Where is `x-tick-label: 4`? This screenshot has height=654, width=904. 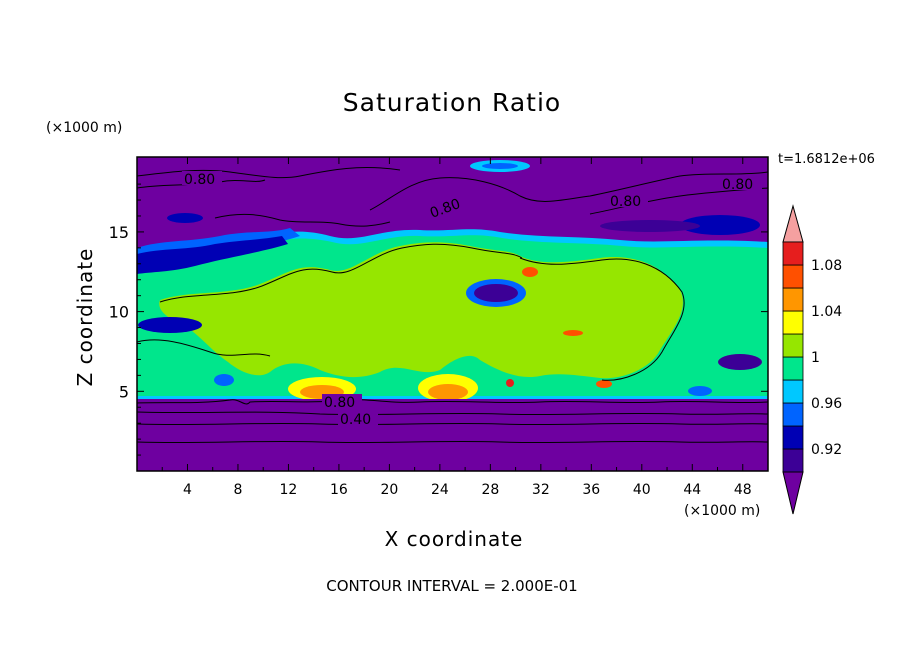
x-tick-label: 4 is located at coordinates (187, 490).